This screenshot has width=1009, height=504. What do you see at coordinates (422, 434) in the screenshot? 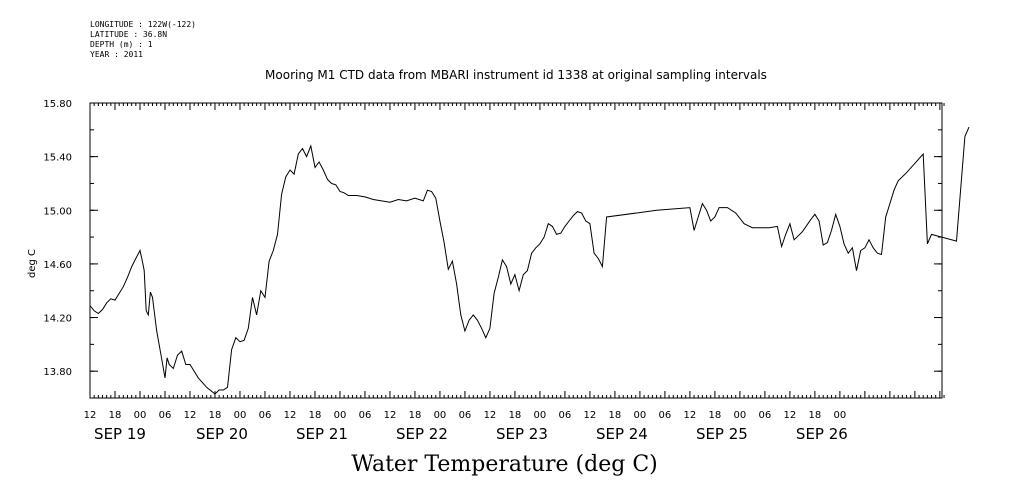
I see `x-day-label: SEP 22` at bounding box center [422, 434].